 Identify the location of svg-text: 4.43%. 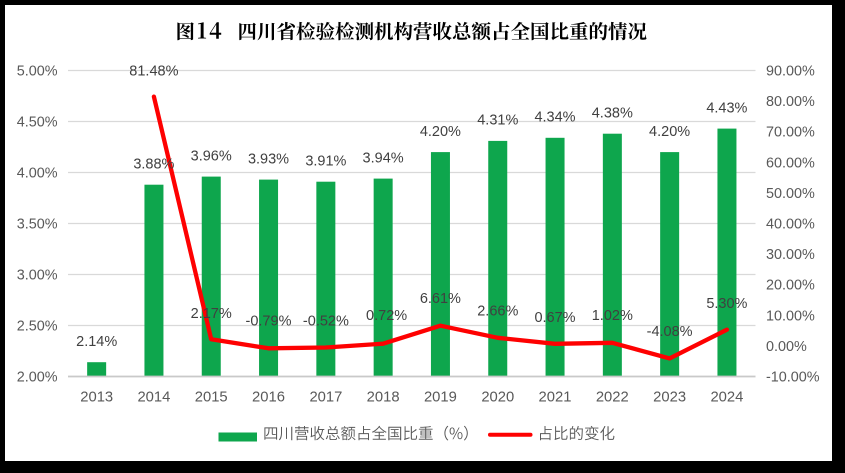
(726, 108).